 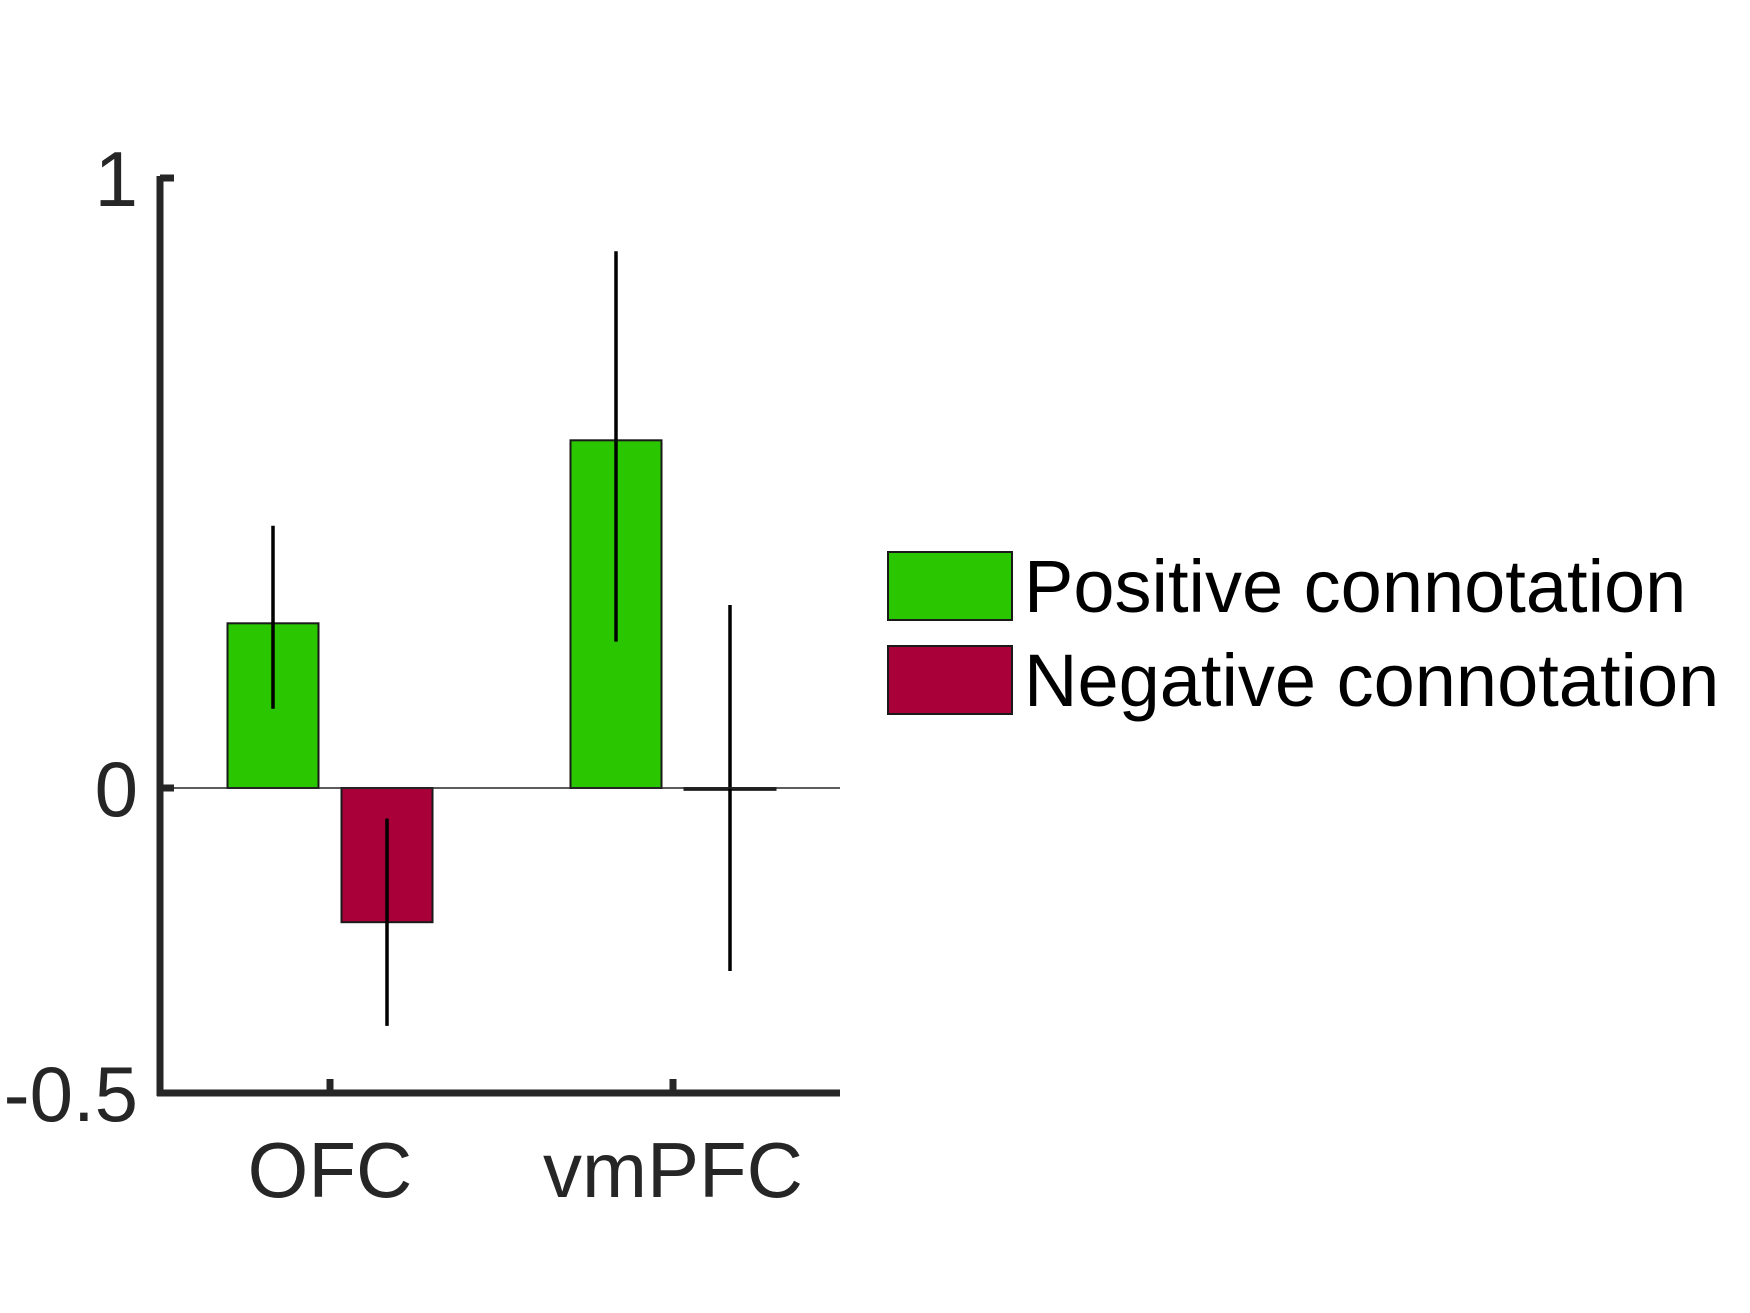 I want to click on y-tick-label: 0, so click(x=116, y=789).